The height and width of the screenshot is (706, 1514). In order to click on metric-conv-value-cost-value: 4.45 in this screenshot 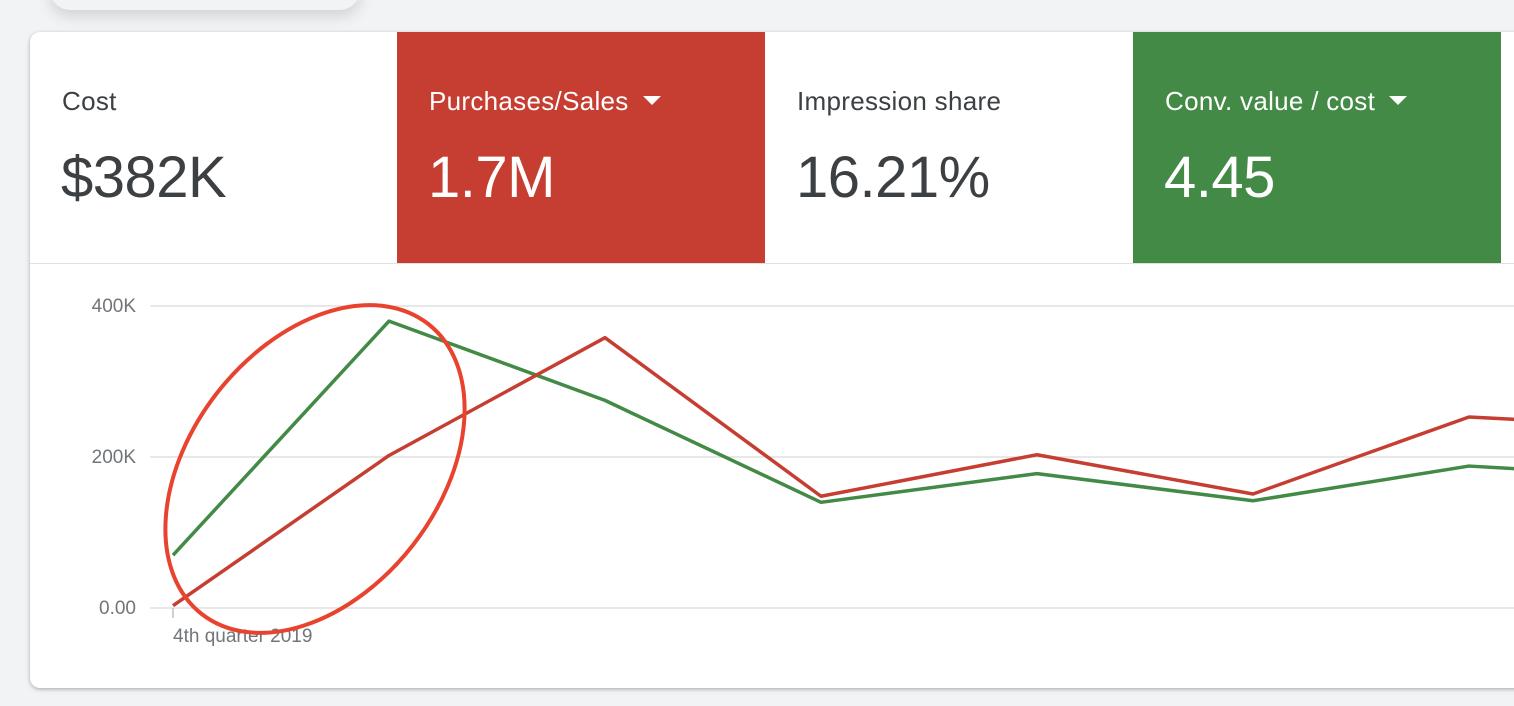, I will do `click(1219, 177)`.